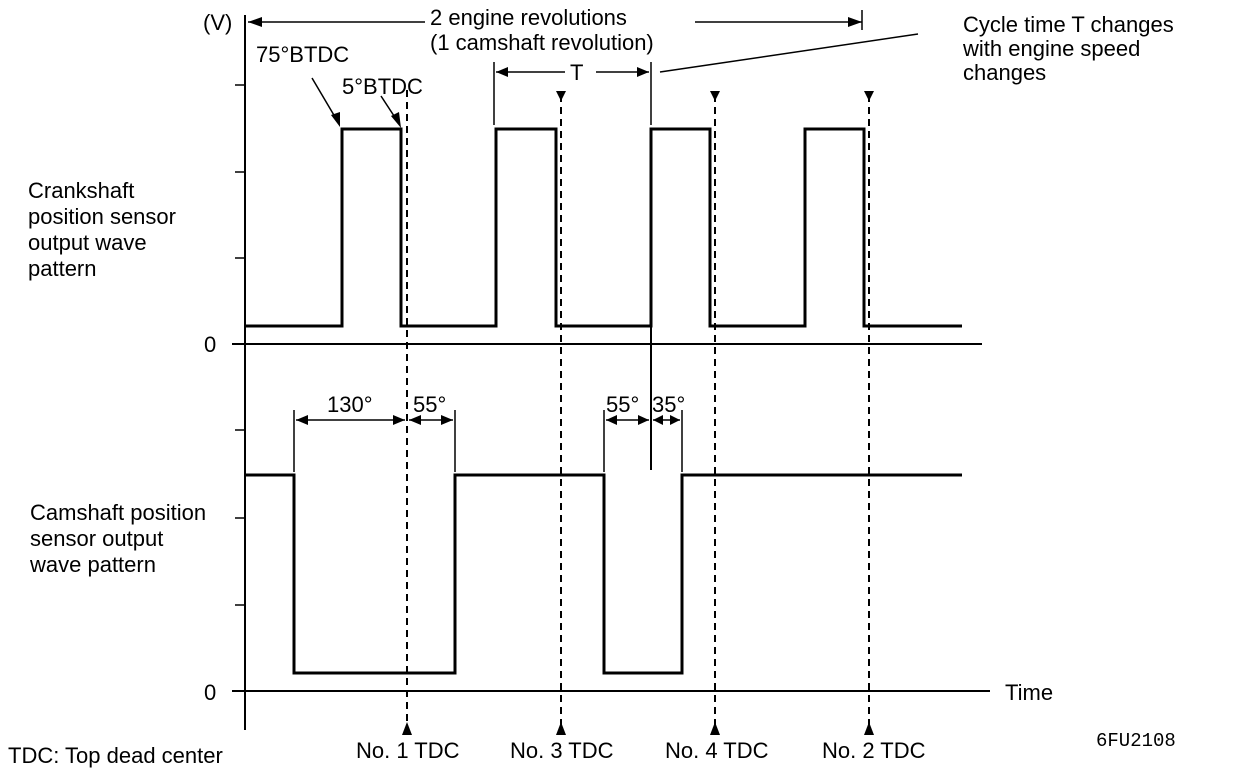 The height and width of the screenshot is (776, 1248). Describe the element at coordinates (622, 404) in the screenshot. I see `angle-55-b-label: 55°` at that location.